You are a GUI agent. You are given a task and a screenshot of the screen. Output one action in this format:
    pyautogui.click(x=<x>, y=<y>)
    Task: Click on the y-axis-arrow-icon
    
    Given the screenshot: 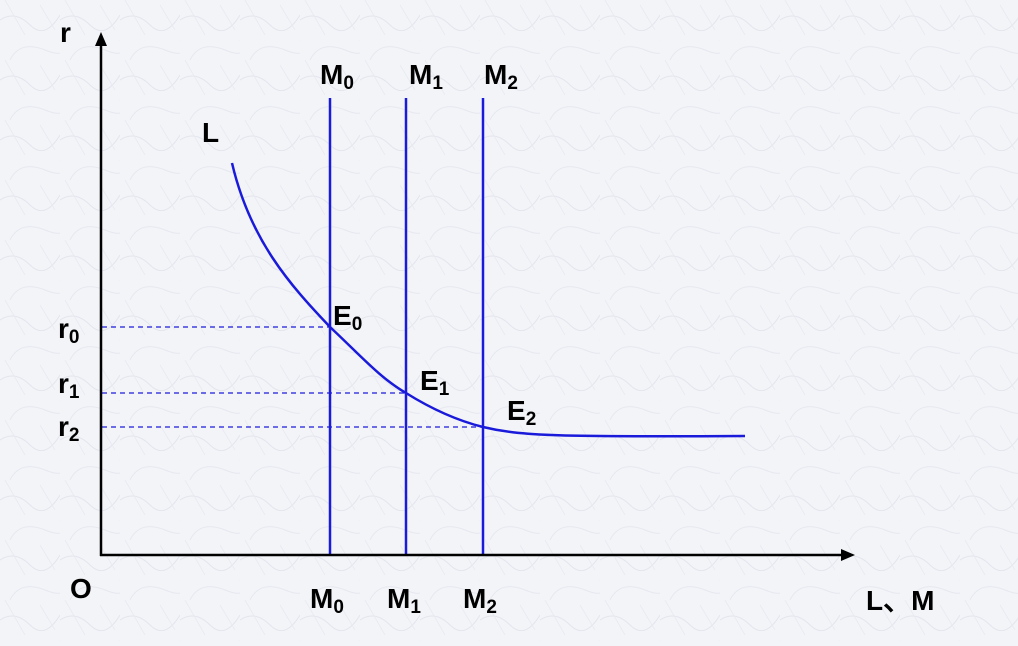 What is the action you would take?
    pyautogui.click(x=101, y=39)
    